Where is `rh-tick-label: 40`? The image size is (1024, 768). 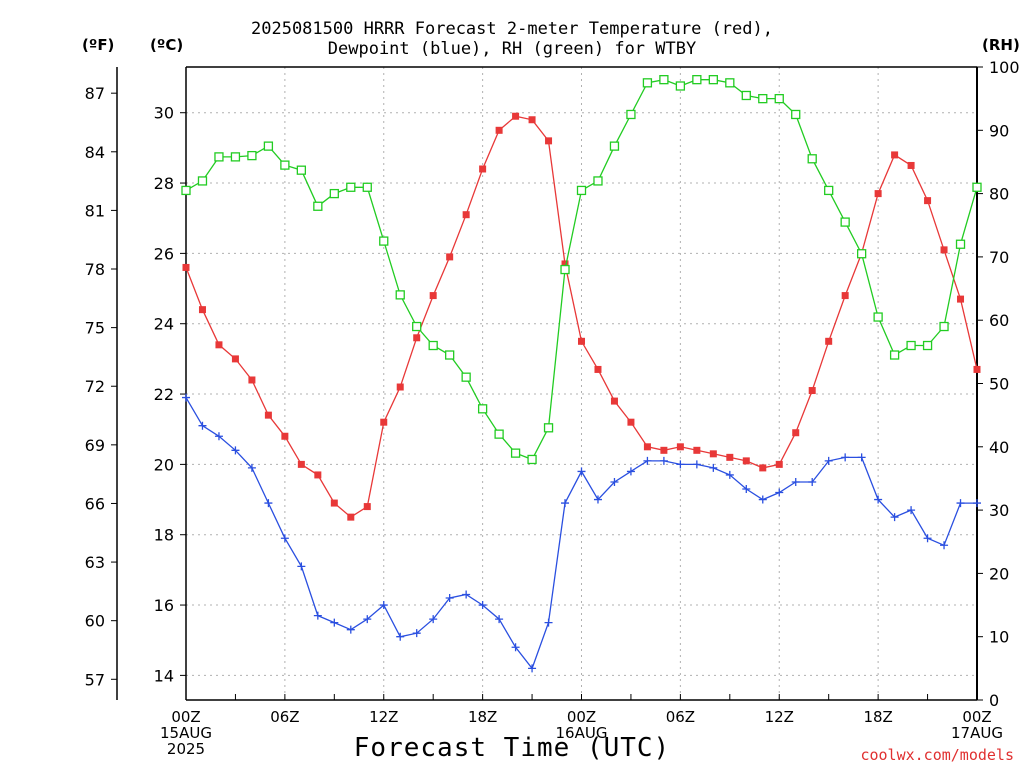
rh-tick-label: 40 is located at coordinates (999, 447).